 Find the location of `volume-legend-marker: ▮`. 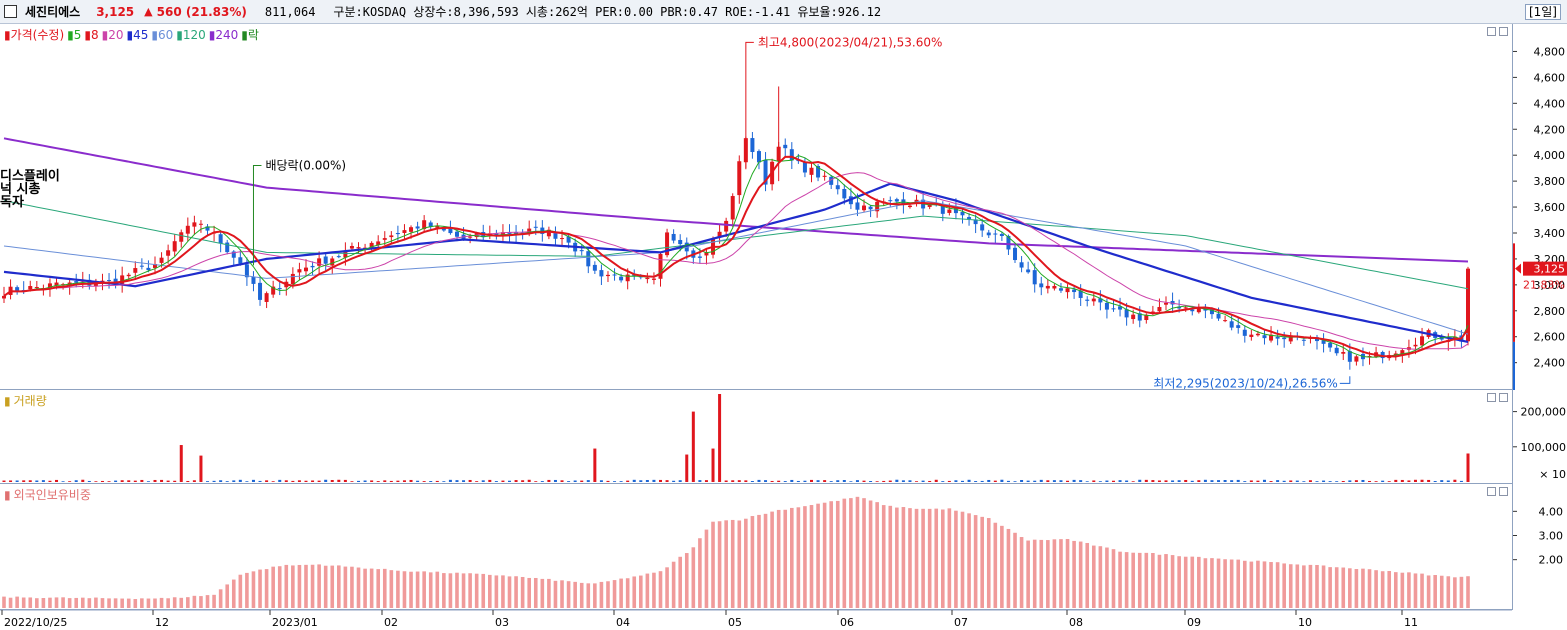

volume-legend-marker: ▮ is located at coordinates (7, 401).